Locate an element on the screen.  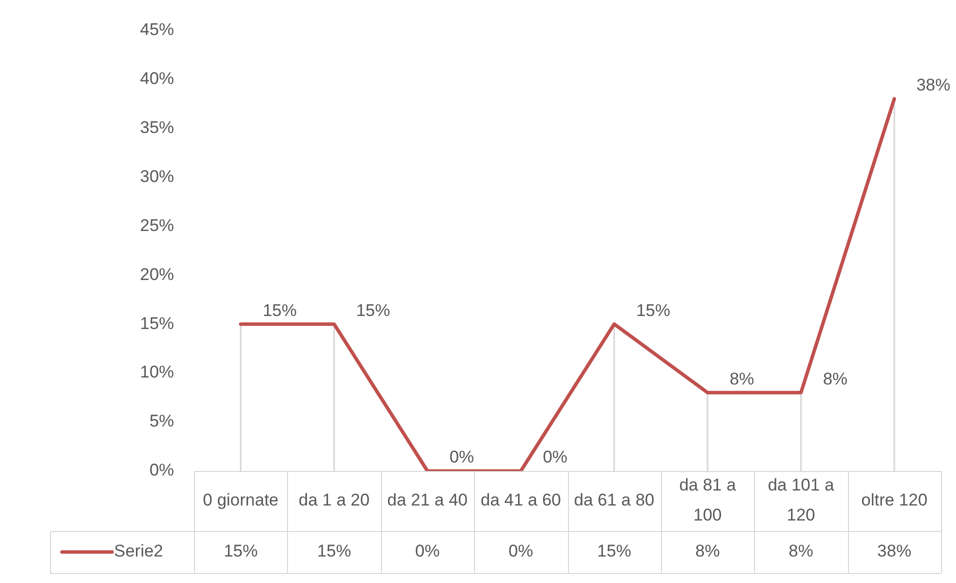
y-tick-label: 10% is located at coordinates (157, 372).